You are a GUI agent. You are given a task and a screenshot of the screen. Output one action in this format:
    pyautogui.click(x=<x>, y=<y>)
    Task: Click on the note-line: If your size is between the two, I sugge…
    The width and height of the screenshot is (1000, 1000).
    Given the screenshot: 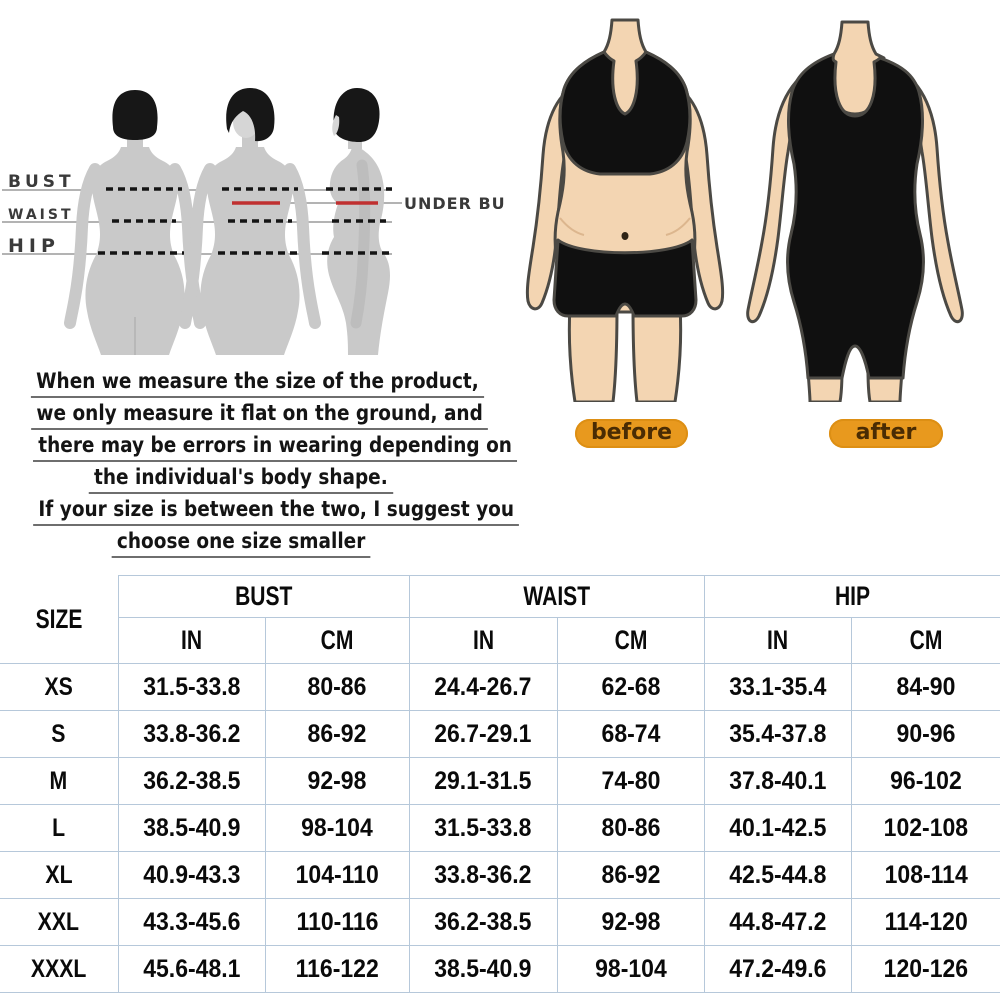 What is the action you would take?
    pyautogui.click(x=260, y=510)
    